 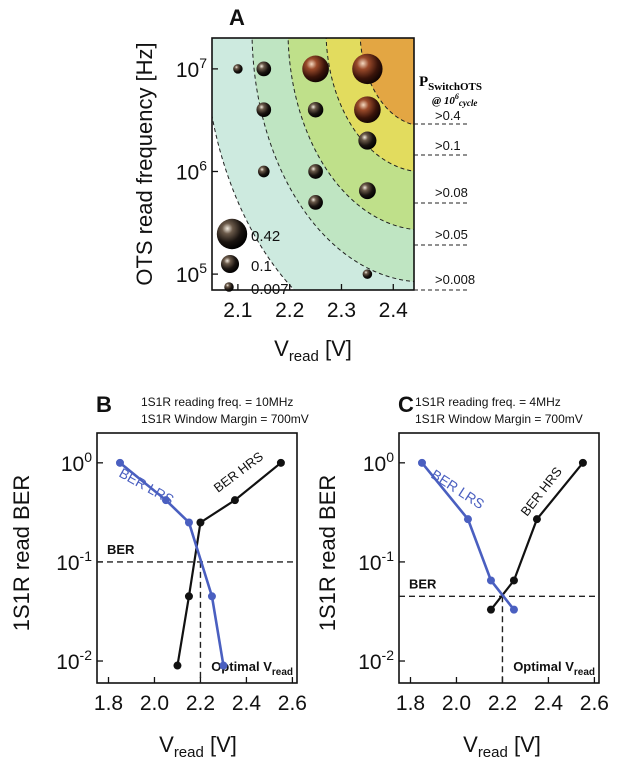 I want to click on plotC-xtick-label: 2.0, so click(x=456, y=703).